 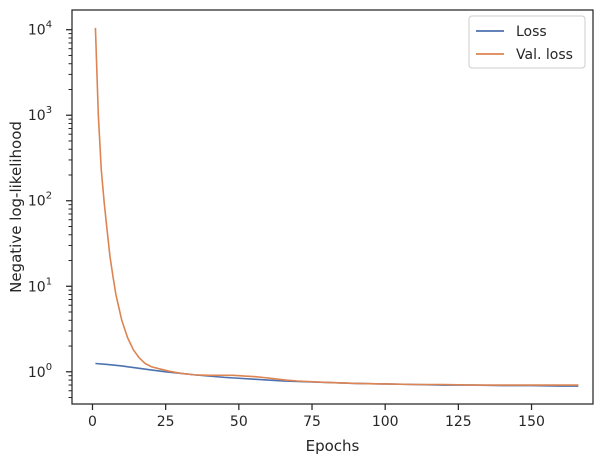 I want to click on y-tick-label: 10³, so click(x=40, y=114).